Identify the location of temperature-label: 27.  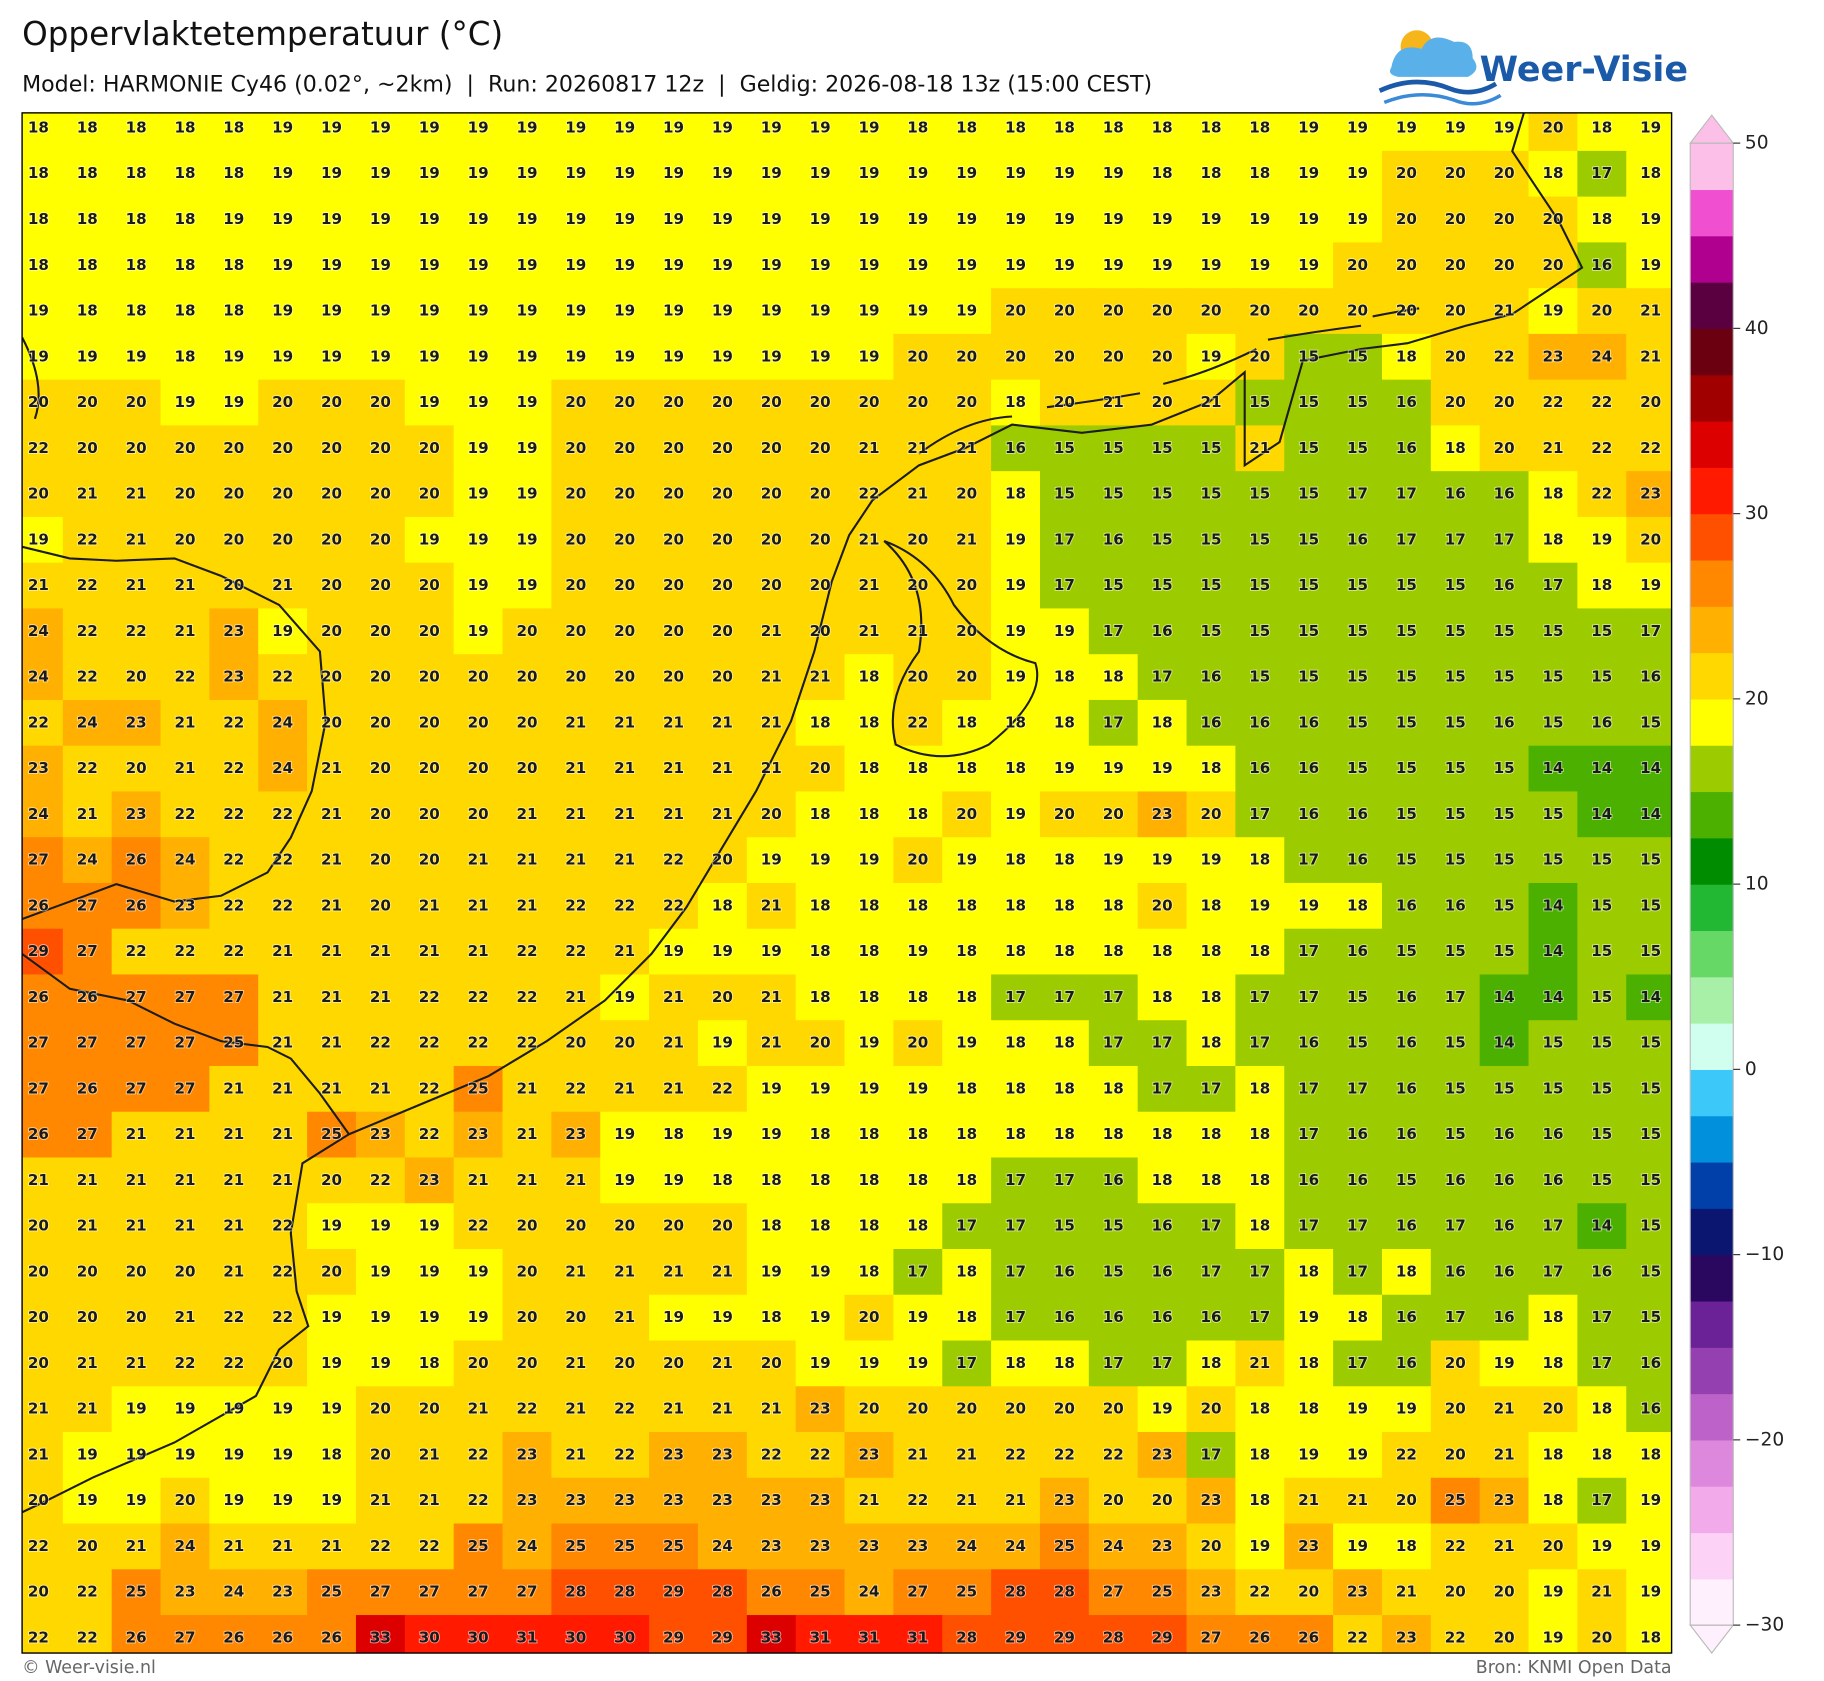
(184, 1637).